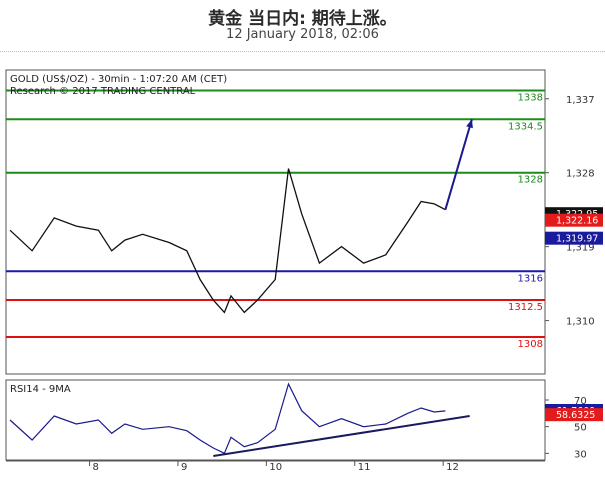 The height and width of the screenshot is (485, 605). What do you see at coordinates (302, 34) in the screenshot?
I see `report-date: 12 January 2018, 02:06` at bounding box center [302, 34].